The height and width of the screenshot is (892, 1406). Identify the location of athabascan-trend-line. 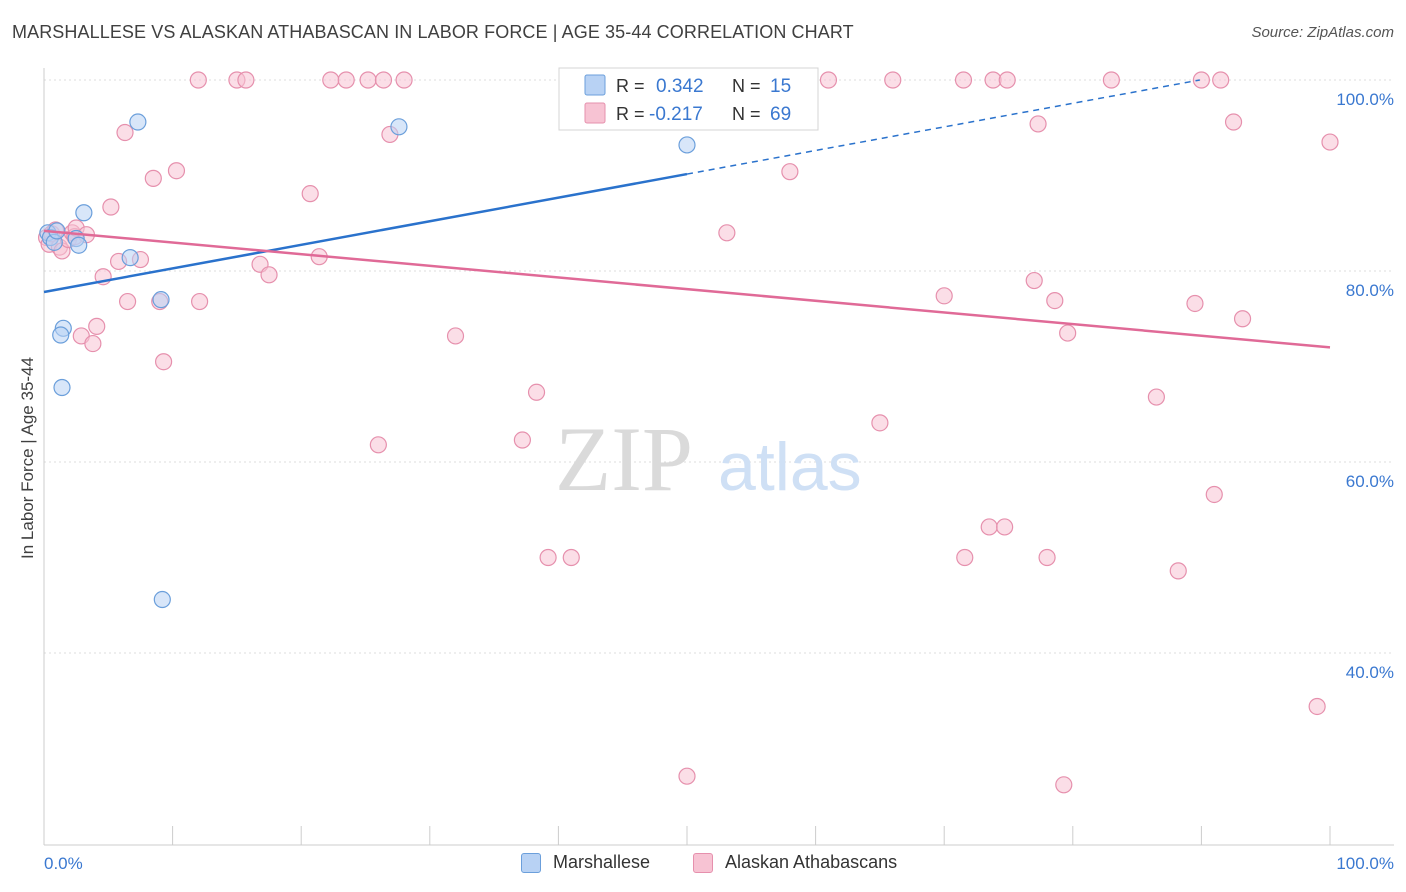
(687, 289).